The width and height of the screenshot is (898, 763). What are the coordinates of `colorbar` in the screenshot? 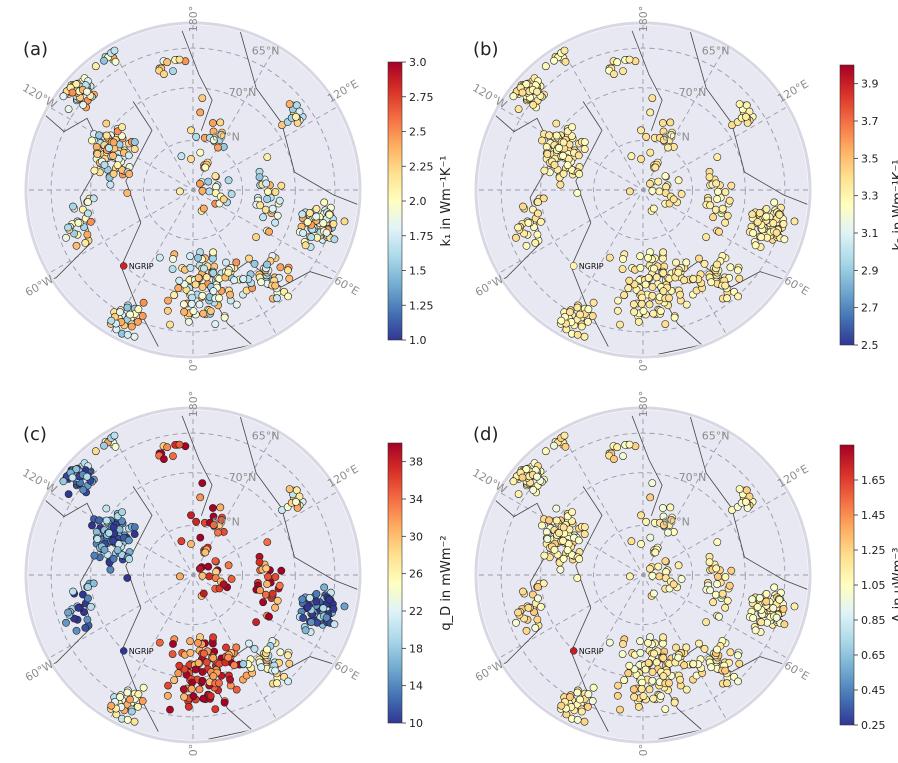 It's located at (847, 205).